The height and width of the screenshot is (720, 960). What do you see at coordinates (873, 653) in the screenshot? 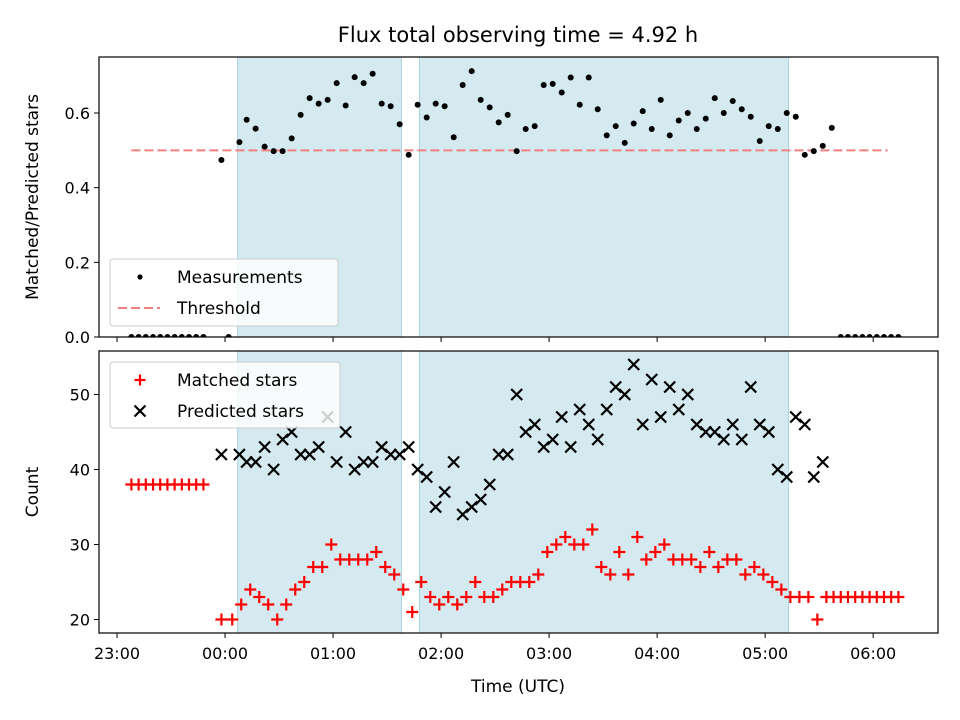
I see `x-tick-label: 06:00` at bounding box center [873, 653].